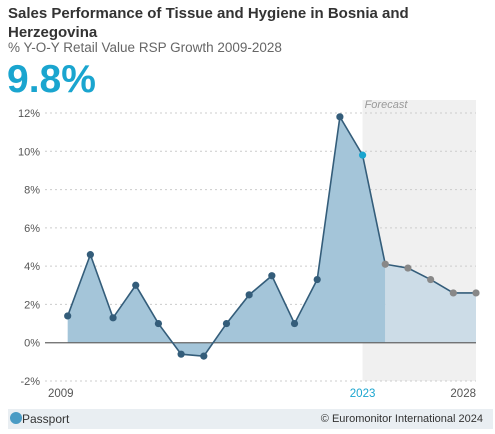 This screenshot has height=434, width=495. Describe the element at coordinates (463, 394) in the screenshot. I see `x-tick-label: 2028` at that location.